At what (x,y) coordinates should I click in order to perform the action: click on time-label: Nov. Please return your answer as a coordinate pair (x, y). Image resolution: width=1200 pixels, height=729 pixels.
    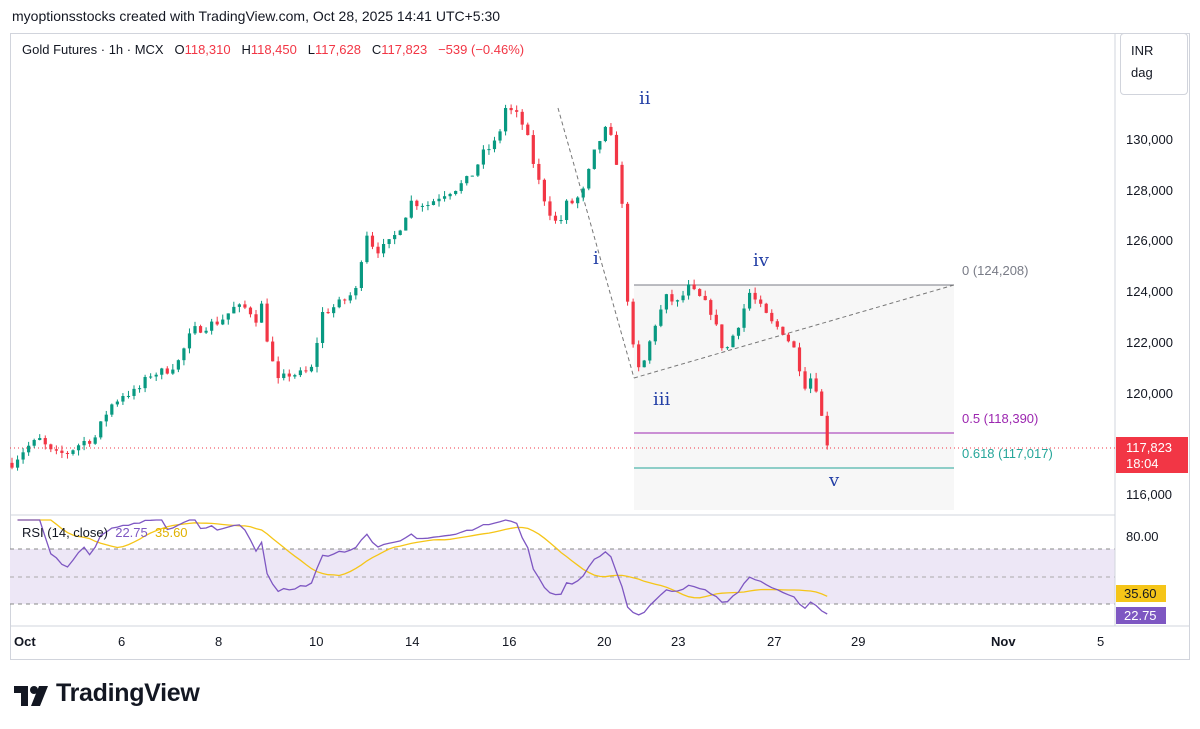
    Looking at the image, I should click on (1003, 641).